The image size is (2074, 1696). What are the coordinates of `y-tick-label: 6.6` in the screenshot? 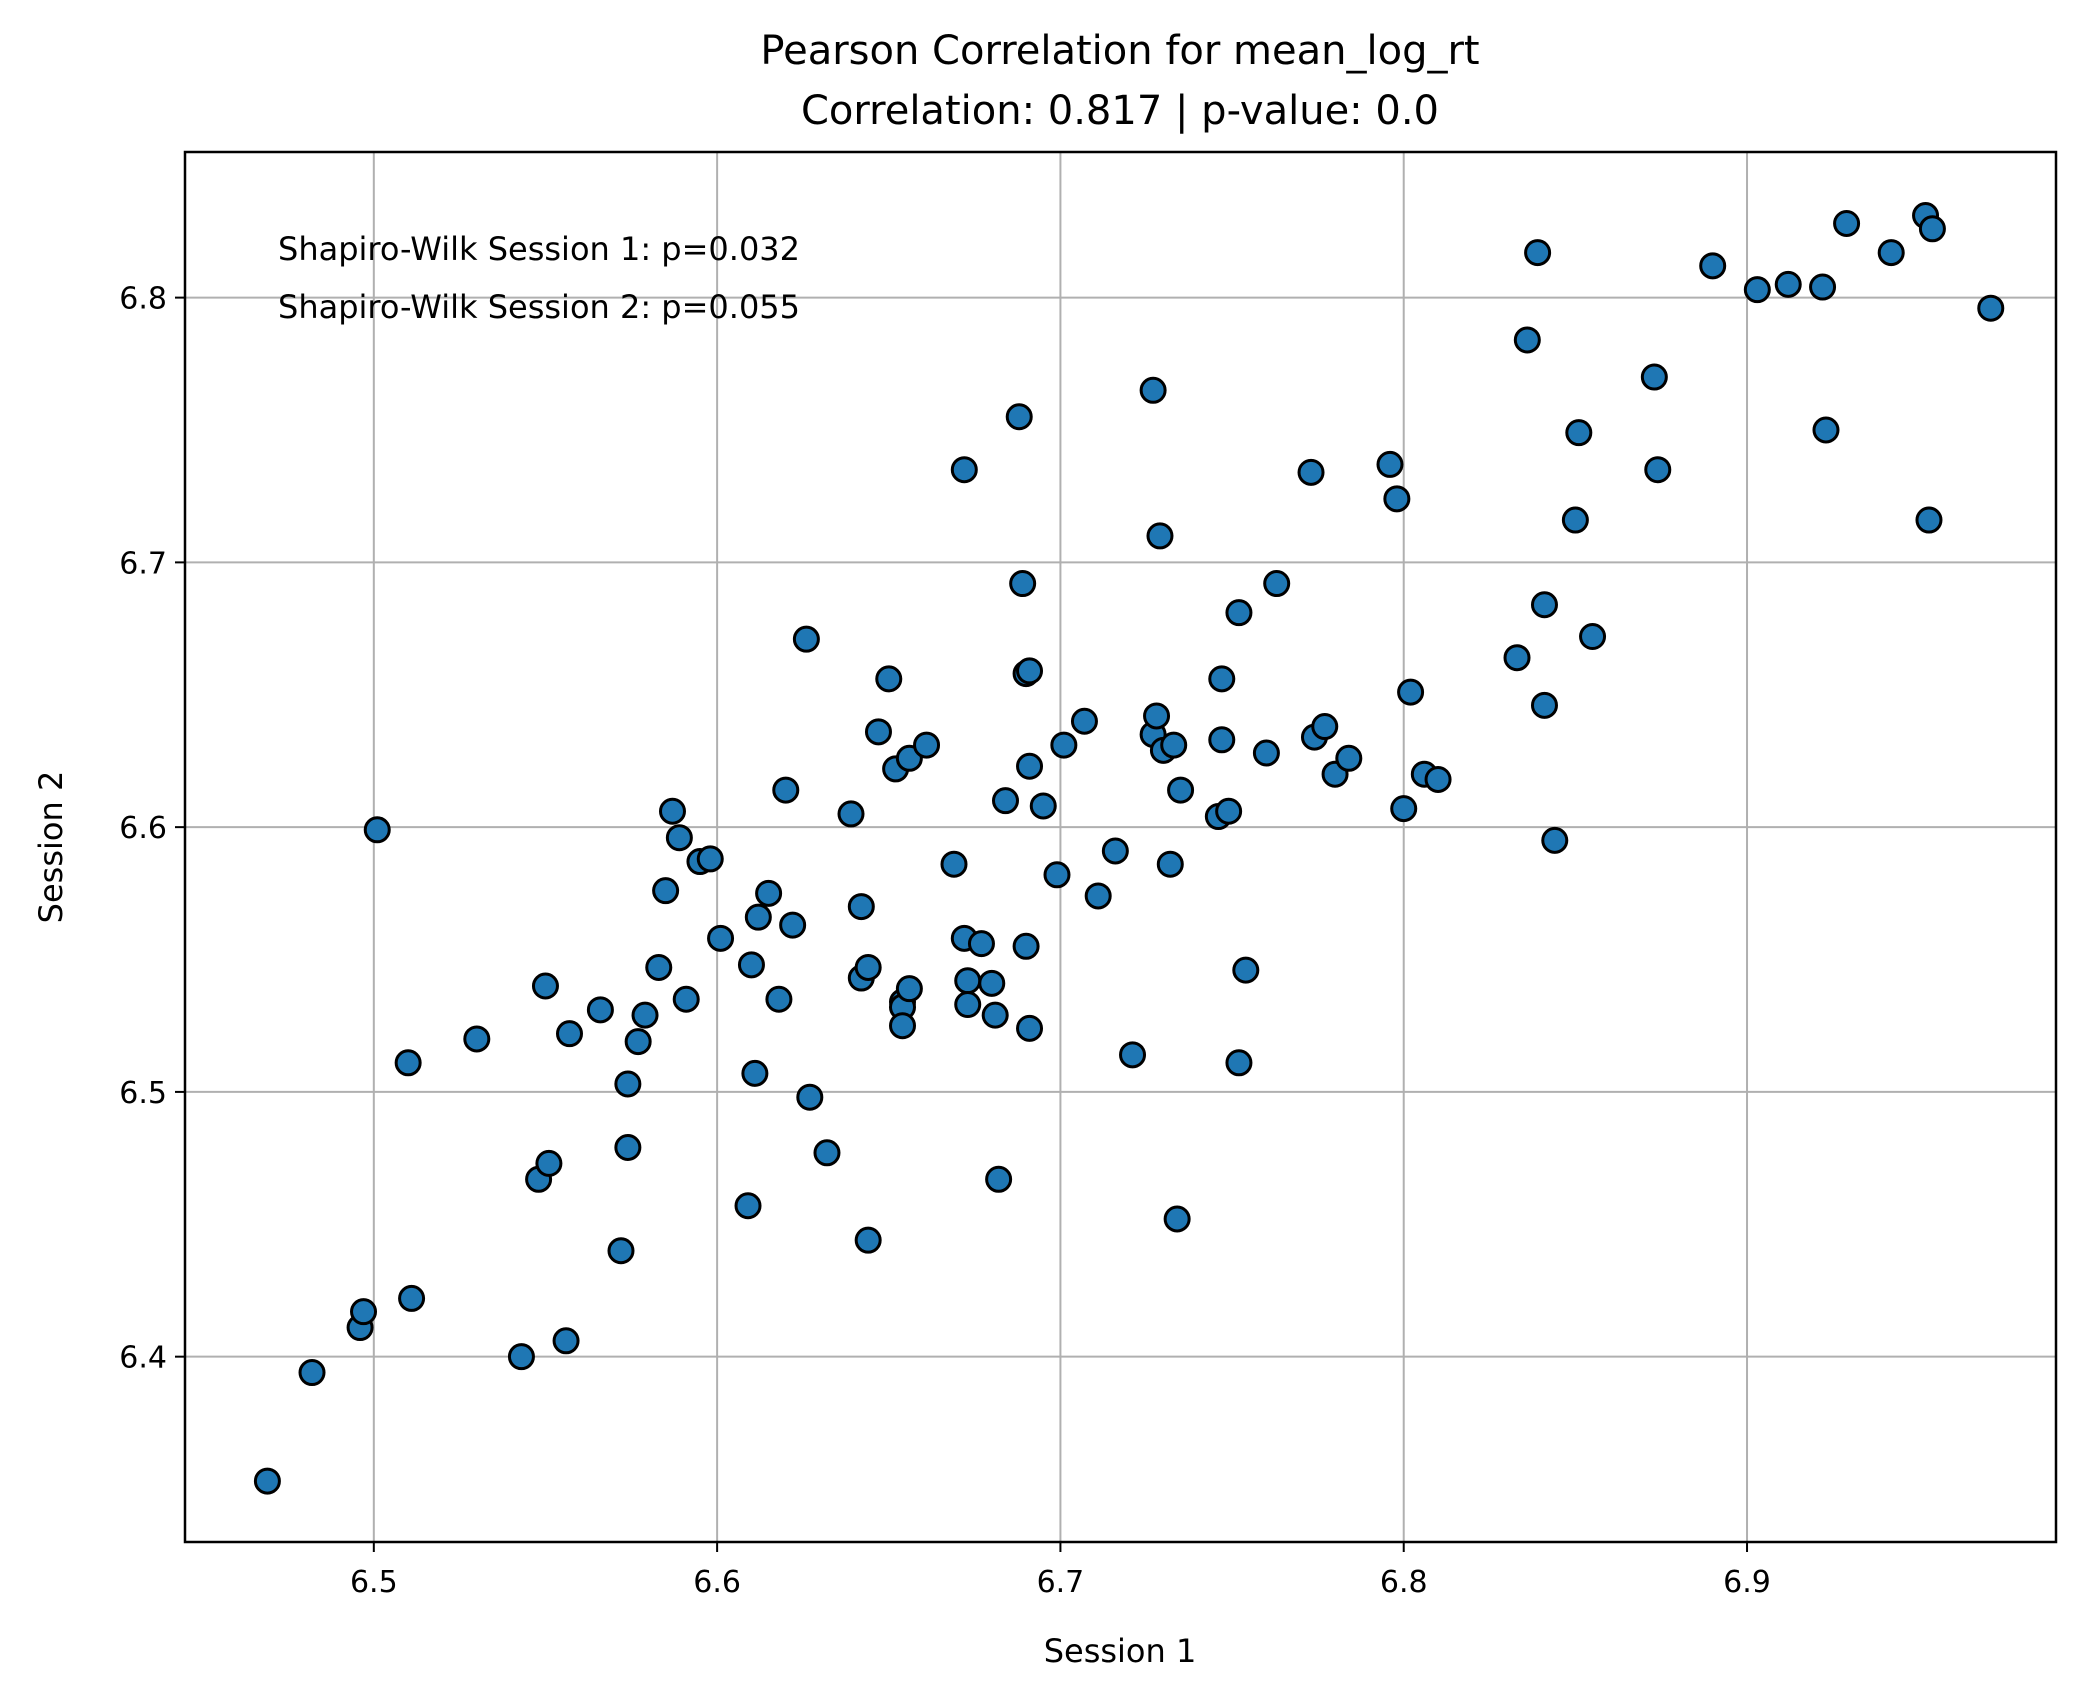 It's located at (143, 828).